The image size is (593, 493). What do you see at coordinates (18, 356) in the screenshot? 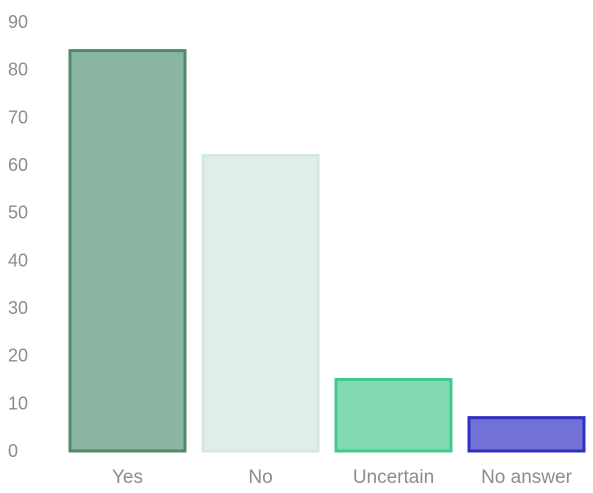
I see `y-tick-label: 20` at bounding box center [18, 356].